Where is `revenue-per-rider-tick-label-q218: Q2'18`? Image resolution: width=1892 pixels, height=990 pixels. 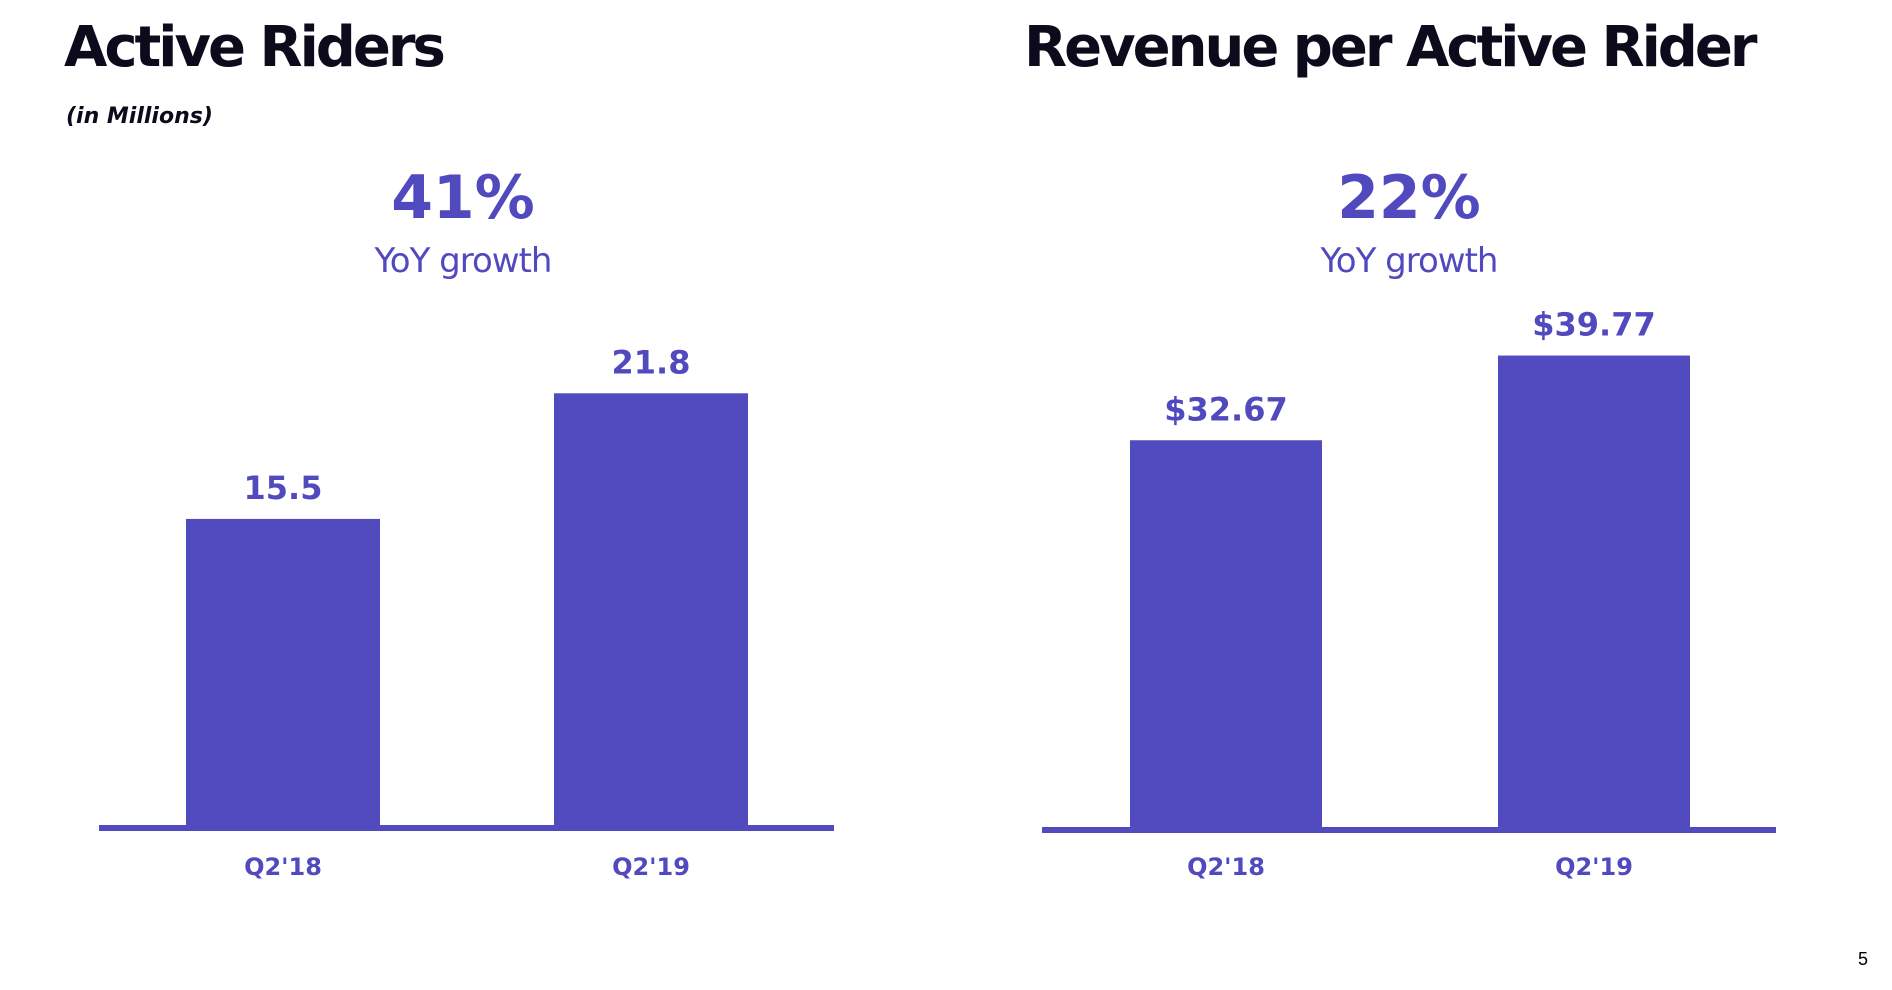 revenue-per-rider-tick-label-q218: Q2'18 is located at coordinates (1226, 867).